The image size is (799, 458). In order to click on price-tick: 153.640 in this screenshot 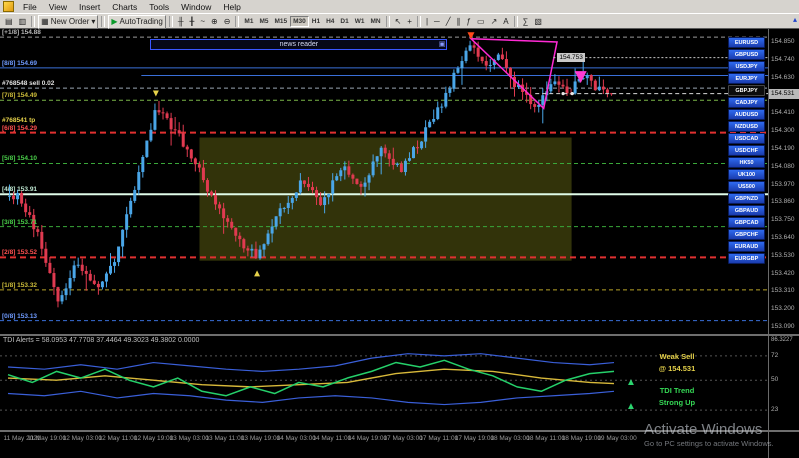, I will do `click(783, 237)`.